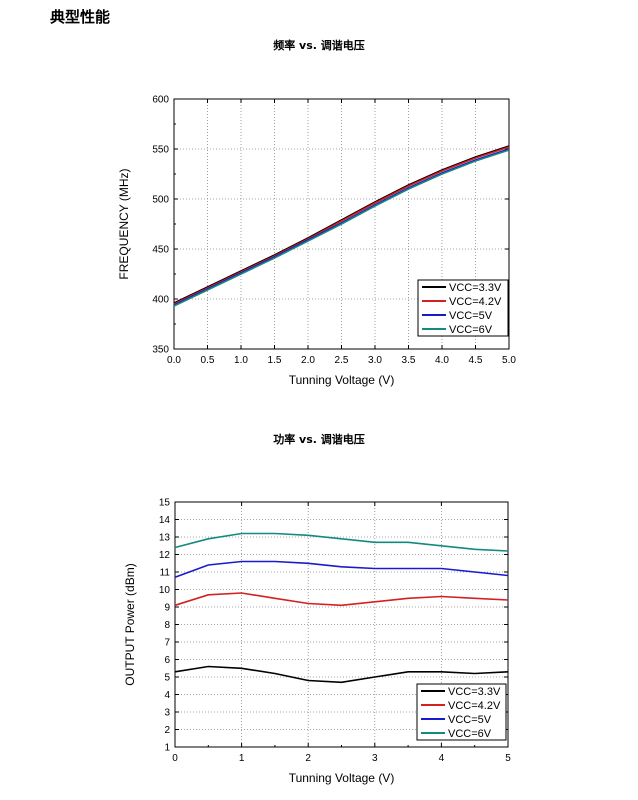 This screenshot has height=800, width=638. I want to click on y-tick-label: 500, so click(160, 200).